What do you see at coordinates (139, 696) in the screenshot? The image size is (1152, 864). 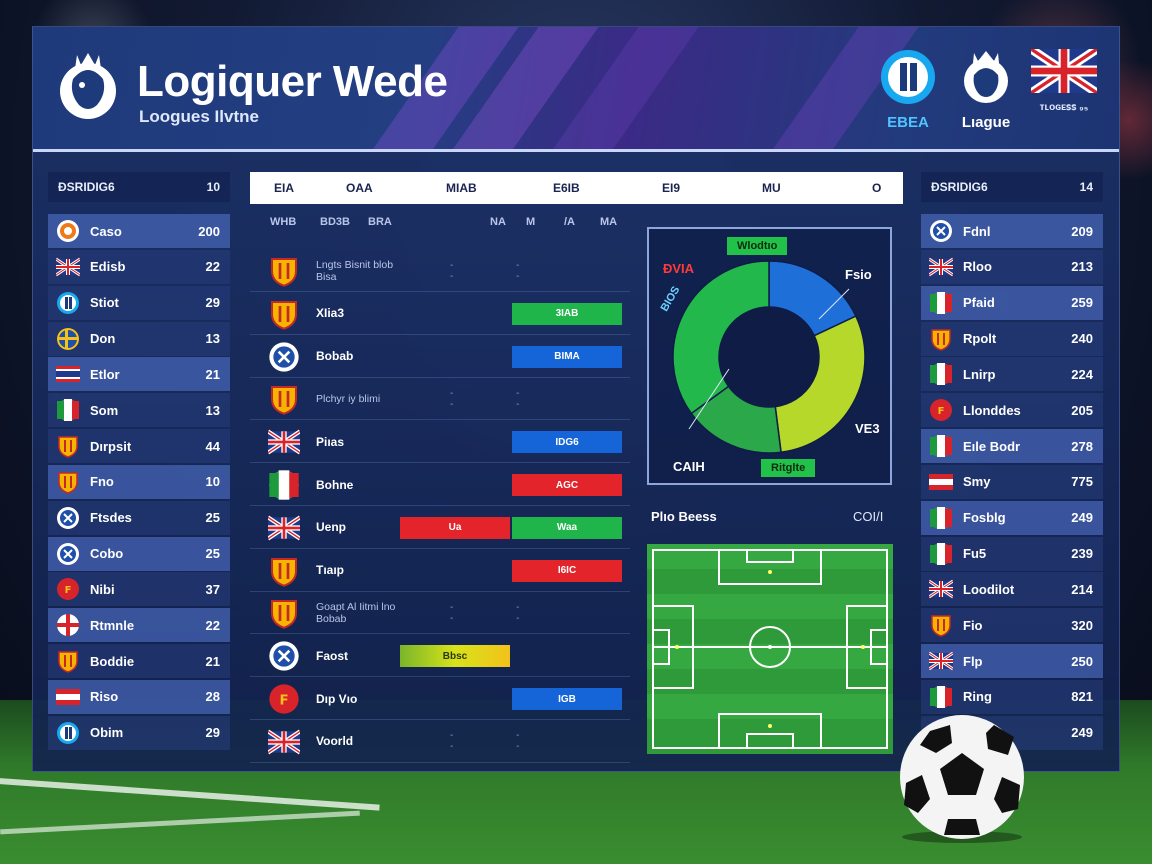 I see `standings-row: Riso 28` at bounding box center [139, 696].